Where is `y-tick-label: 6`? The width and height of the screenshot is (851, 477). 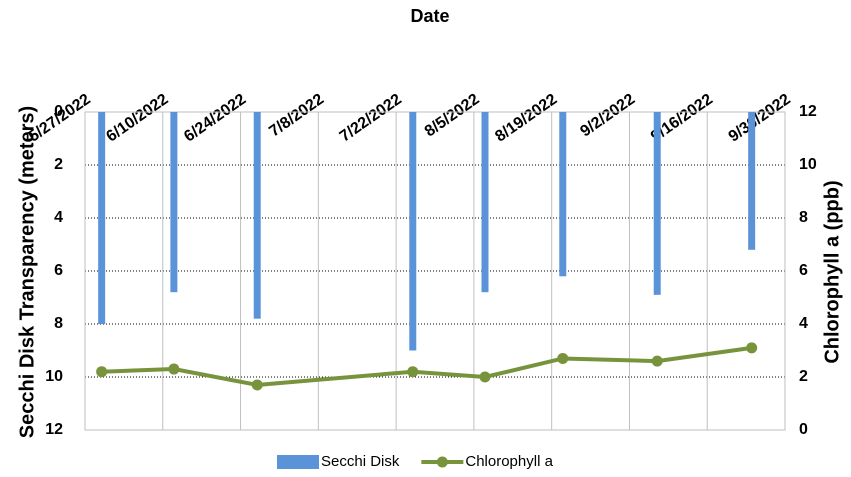 y-tick-label: 6 is located at coordinates (58, 270).